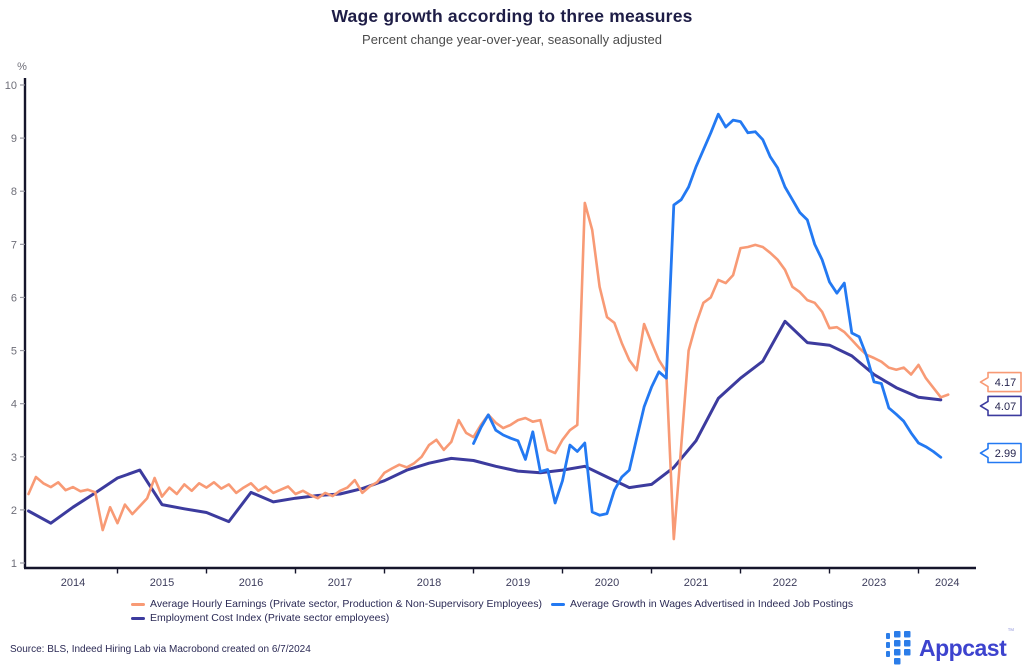 Image resolution: width=1024 pixels, height=668 pixels. What do you see at coordinates (14, 352) in the screenshot?
I see `y-axis-tick-label: 5` at bounding box center [14, 352].